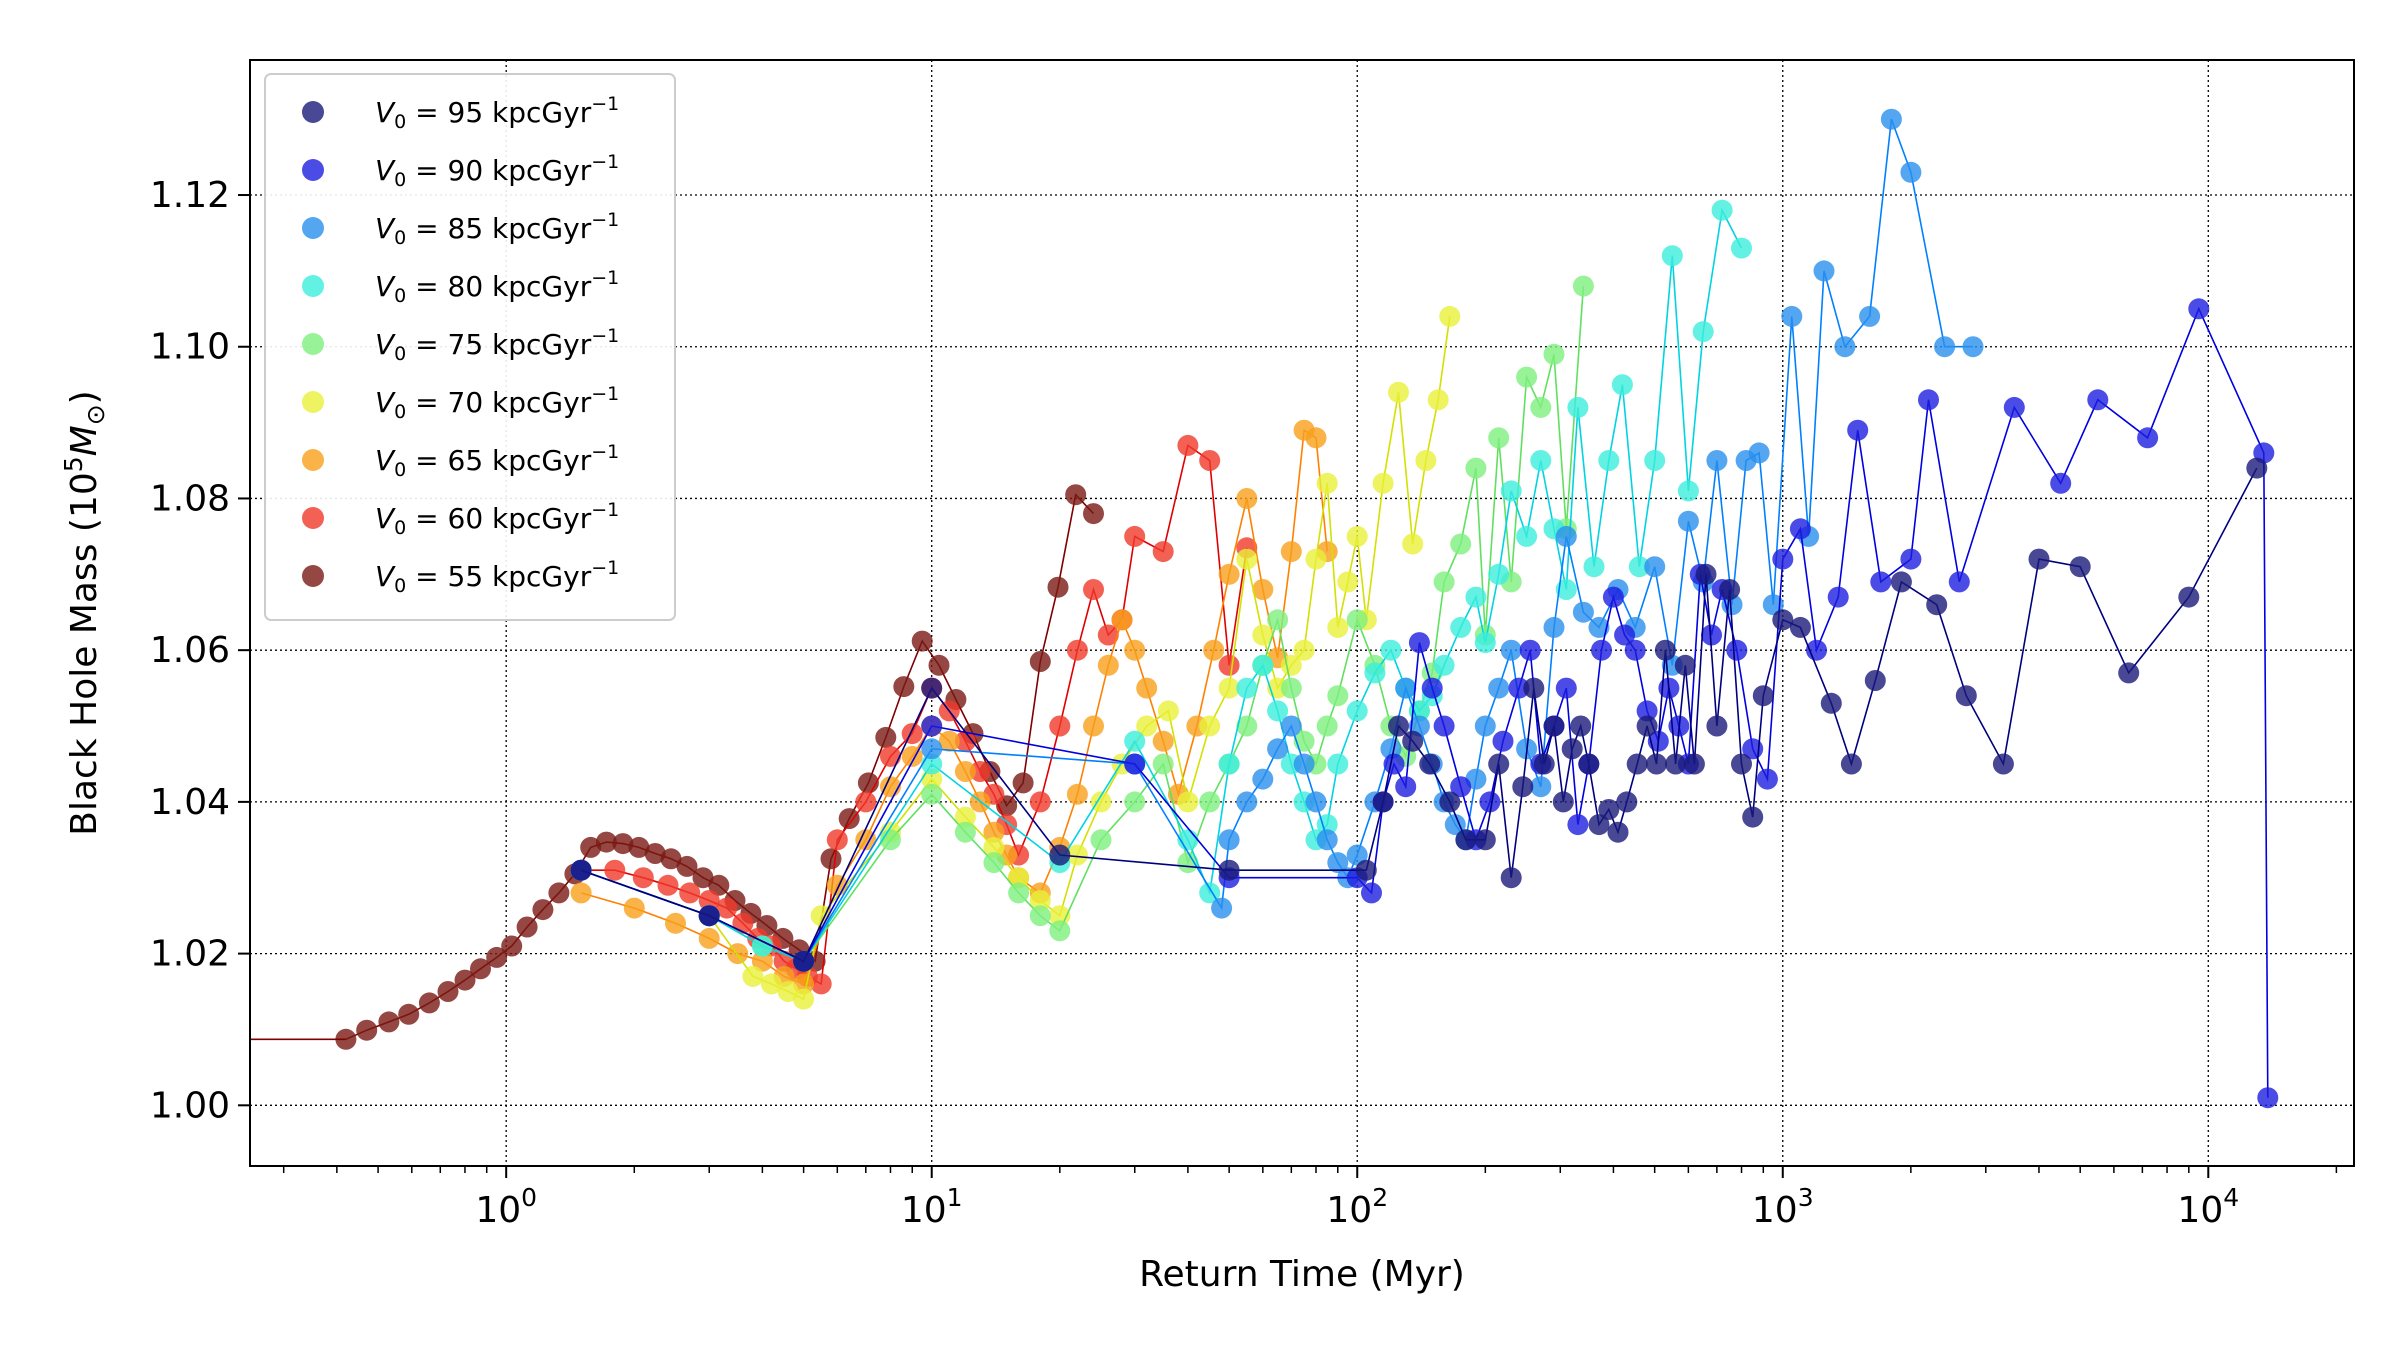  I want to click on legend-value: = 70 kpcGyr, so click(498, 402).